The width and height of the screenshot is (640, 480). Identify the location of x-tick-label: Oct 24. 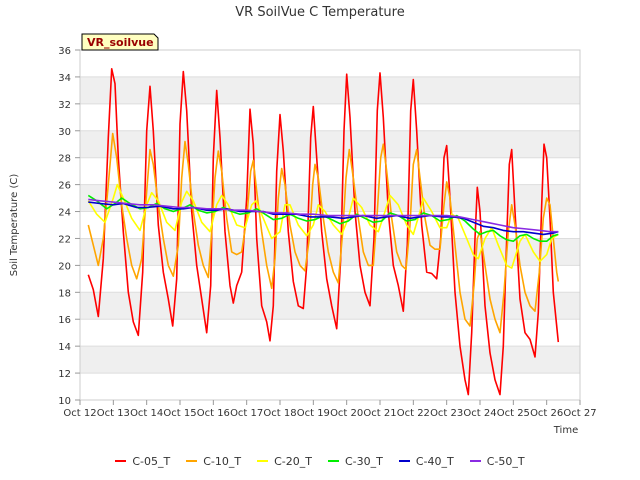
(479, 413).